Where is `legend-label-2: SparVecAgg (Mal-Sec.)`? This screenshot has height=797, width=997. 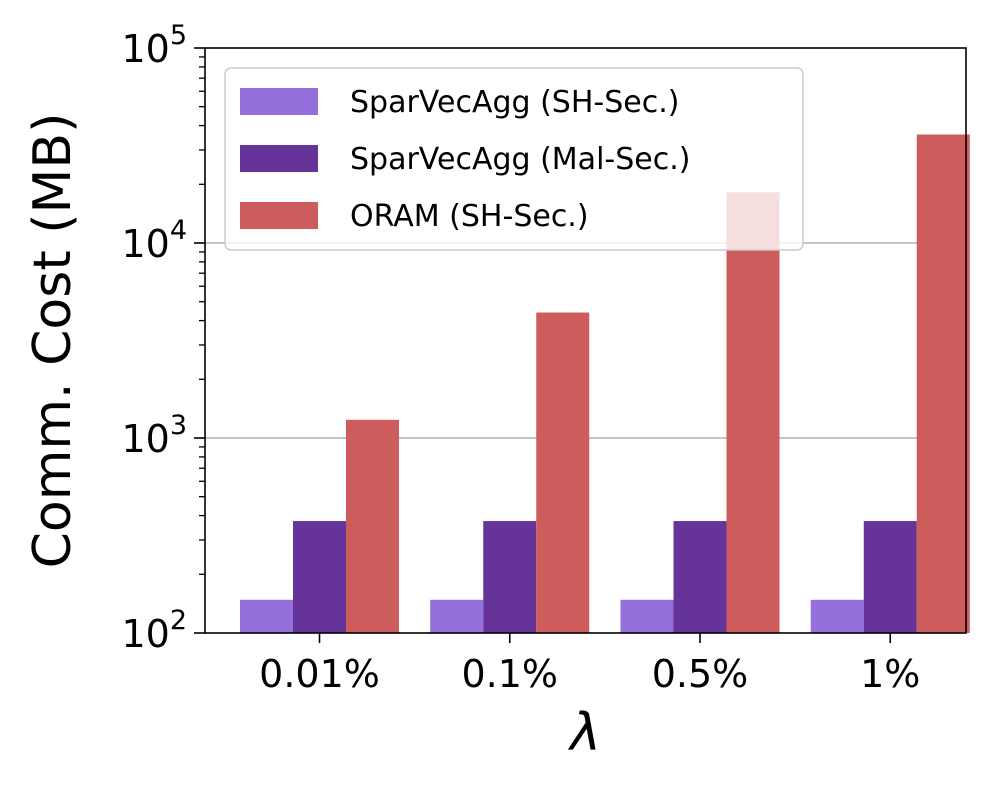
legend-label-2: SparVecAgg (Mal-Sec.) is located at coordinates (520, 159).